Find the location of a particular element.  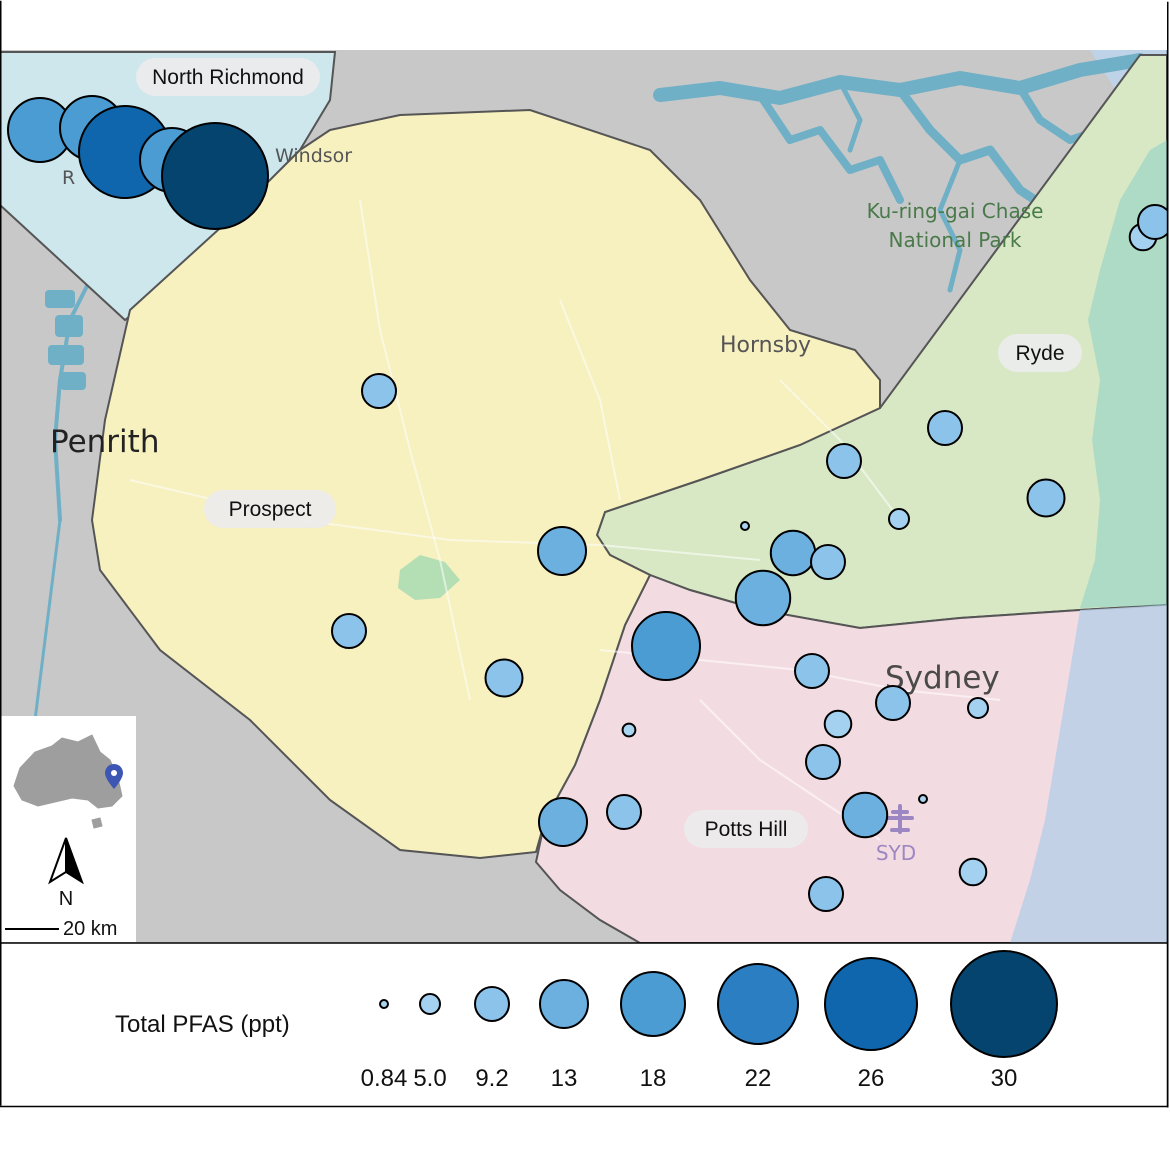

location-pin-icon is located at coordinates (114, 776).